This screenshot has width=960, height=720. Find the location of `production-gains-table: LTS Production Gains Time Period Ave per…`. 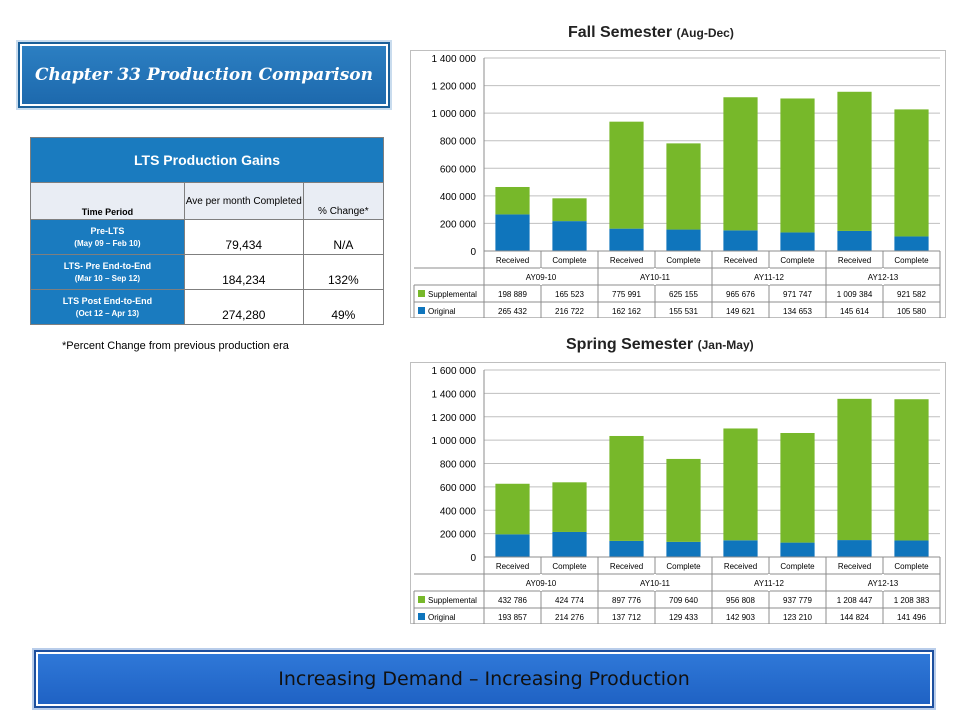

production-gains-table: LTS Production Gains Time Period Ave per… is located at coordinates (207, 231).